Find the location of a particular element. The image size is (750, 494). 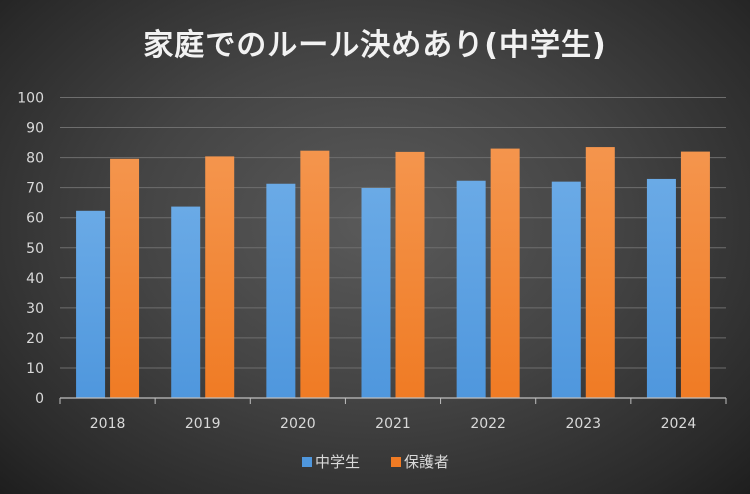

bar-中学生-2021 is located at coordinates (376, 292).